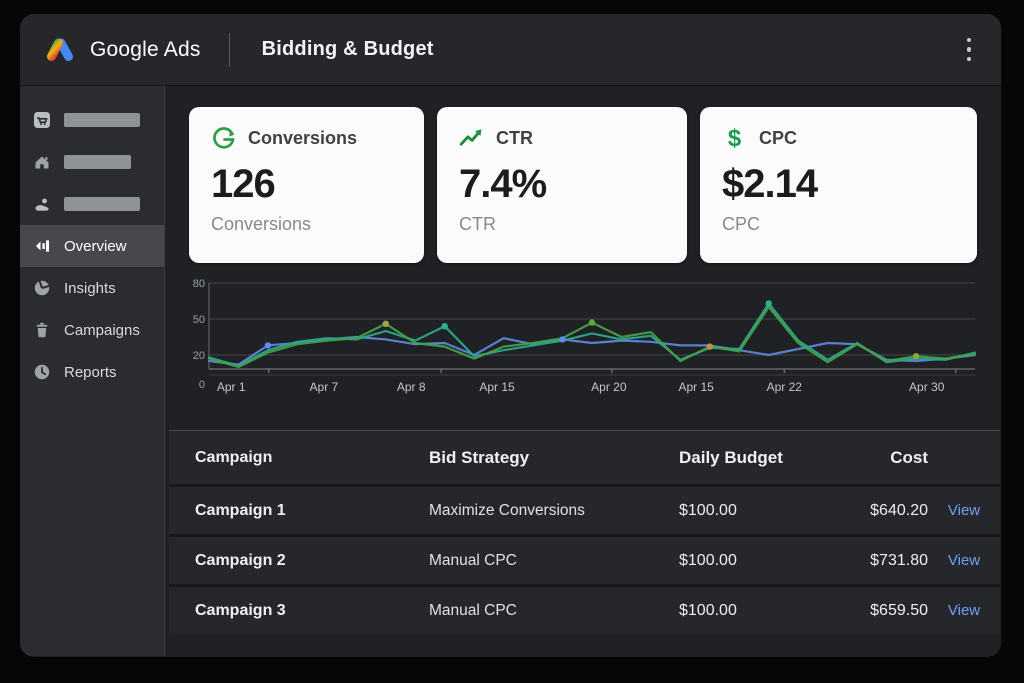 The height and width of the screenshot is (683, 1024). Describe the element at coordinates (42, 120) in the screenshot. I see `cart-icon` at that location.